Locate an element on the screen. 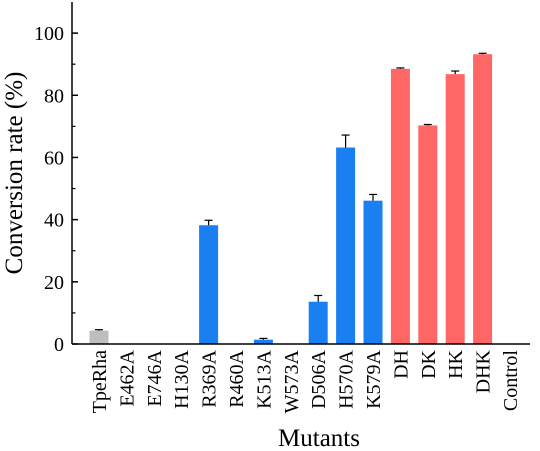  bar-dk is located at coordinates (428, 234).